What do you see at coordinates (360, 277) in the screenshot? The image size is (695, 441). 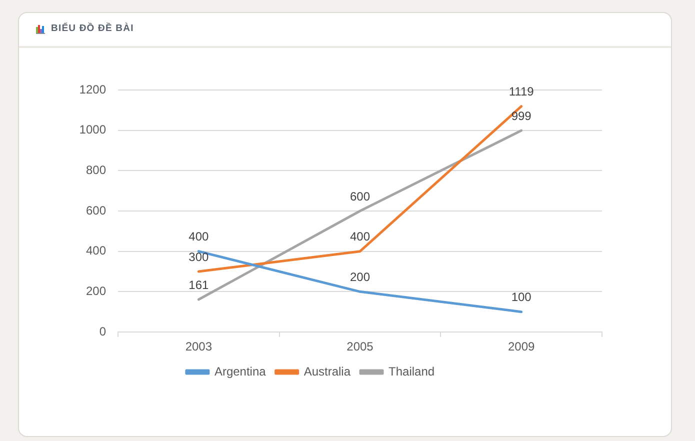 I see `data-label: 200` at bounding box center [360, 277].